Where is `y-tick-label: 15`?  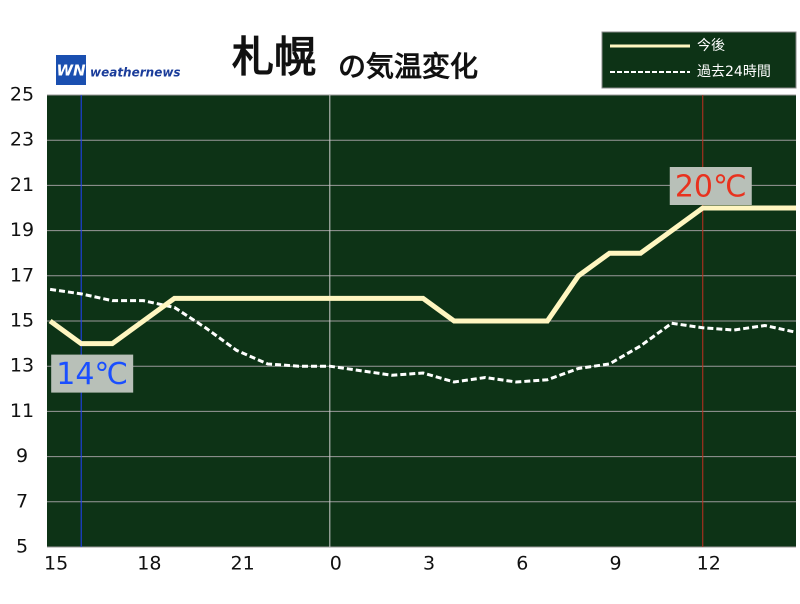
y-tick-label: 15 is located at coordinates (22, 321).